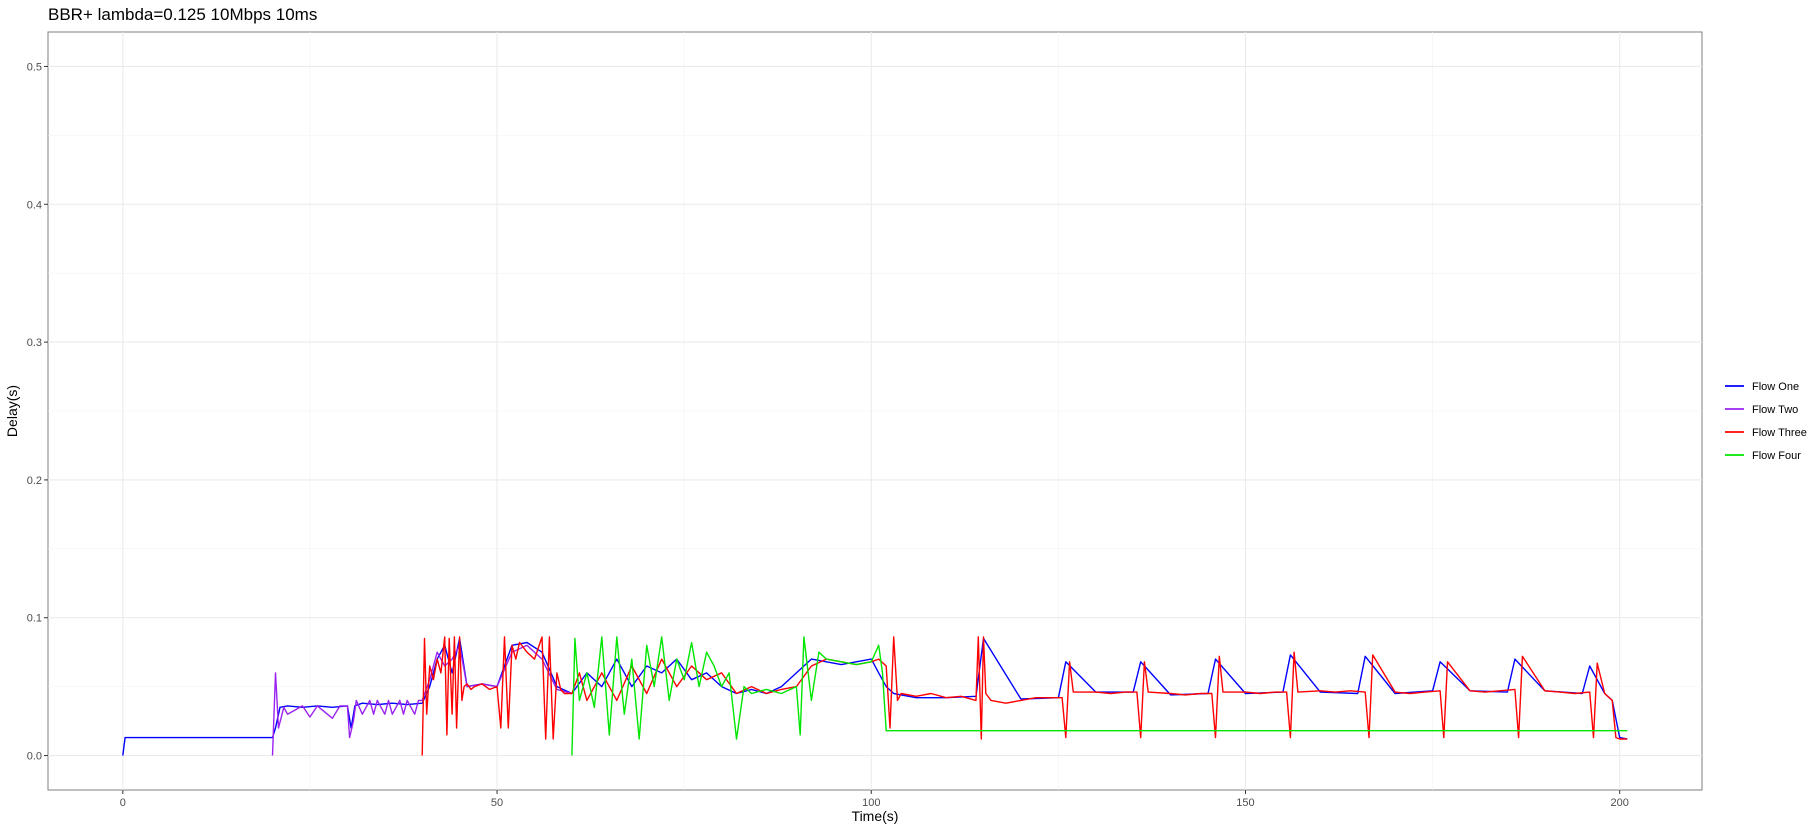 The width and height of the screenshot is (1820, 828). Describe the element at coordinates (34, 205) in the screenshot. I see `y-tick-label: 0.4` at that location.